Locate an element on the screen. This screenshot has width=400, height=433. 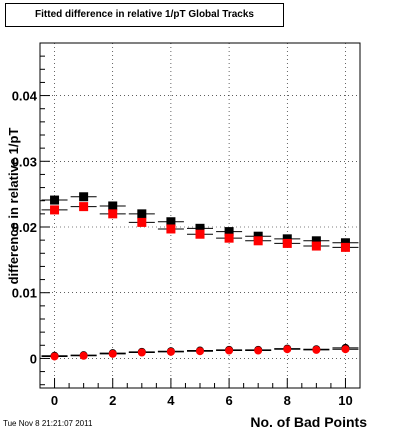
x-tick-label: 0 is located at coordinates (54, 400).